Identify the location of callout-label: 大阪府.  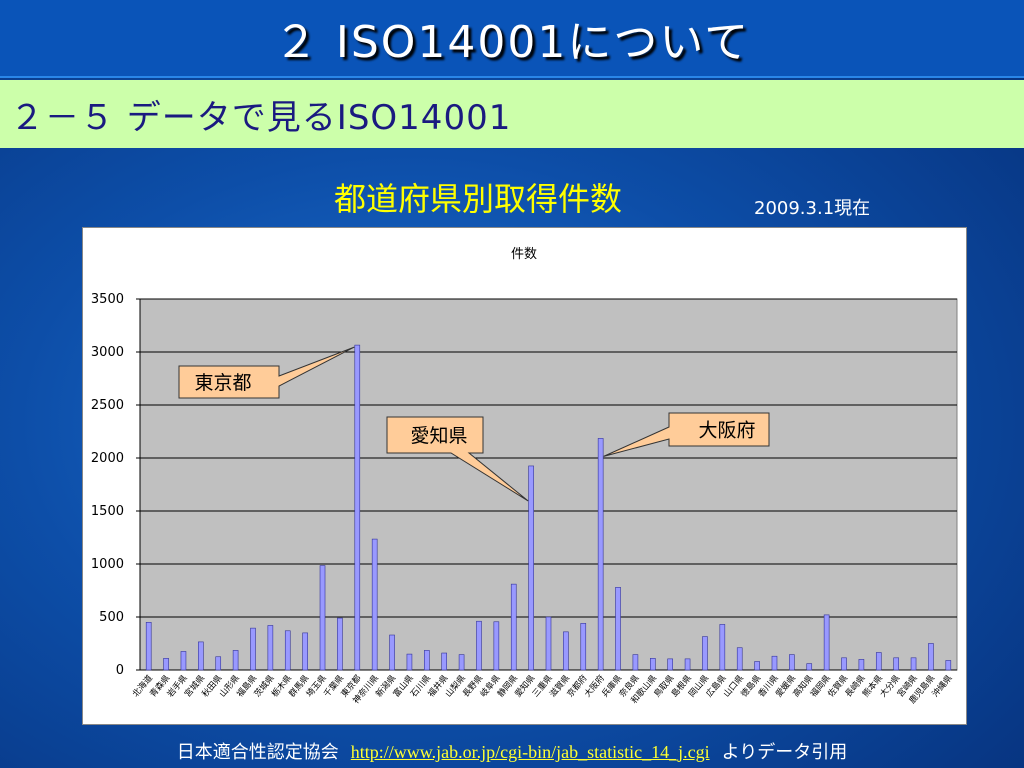
(726, 431).